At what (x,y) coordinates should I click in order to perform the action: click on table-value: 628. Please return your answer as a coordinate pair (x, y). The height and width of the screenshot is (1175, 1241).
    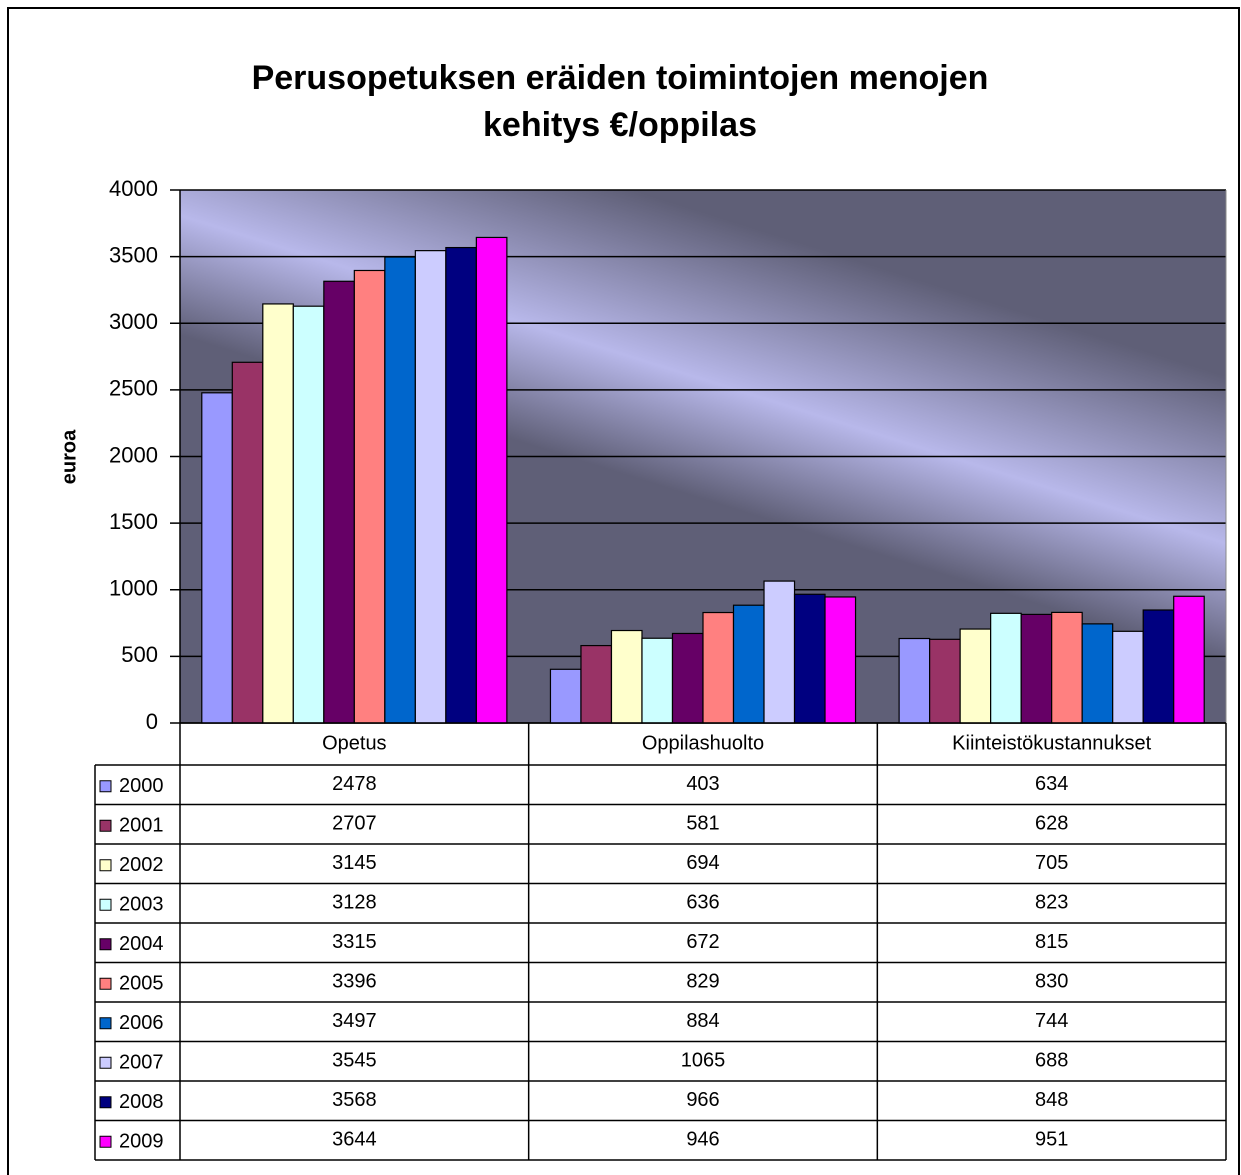
    Looking at the image, I should click on (1051, 824).